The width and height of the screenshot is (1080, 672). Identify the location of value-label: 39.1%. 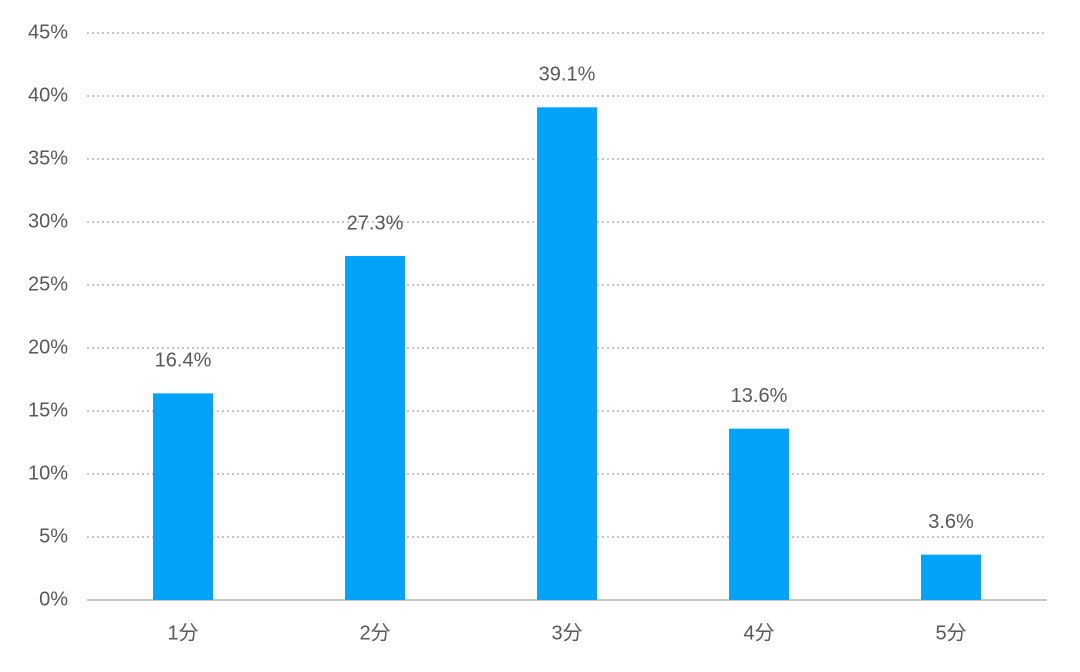
(567, 75).